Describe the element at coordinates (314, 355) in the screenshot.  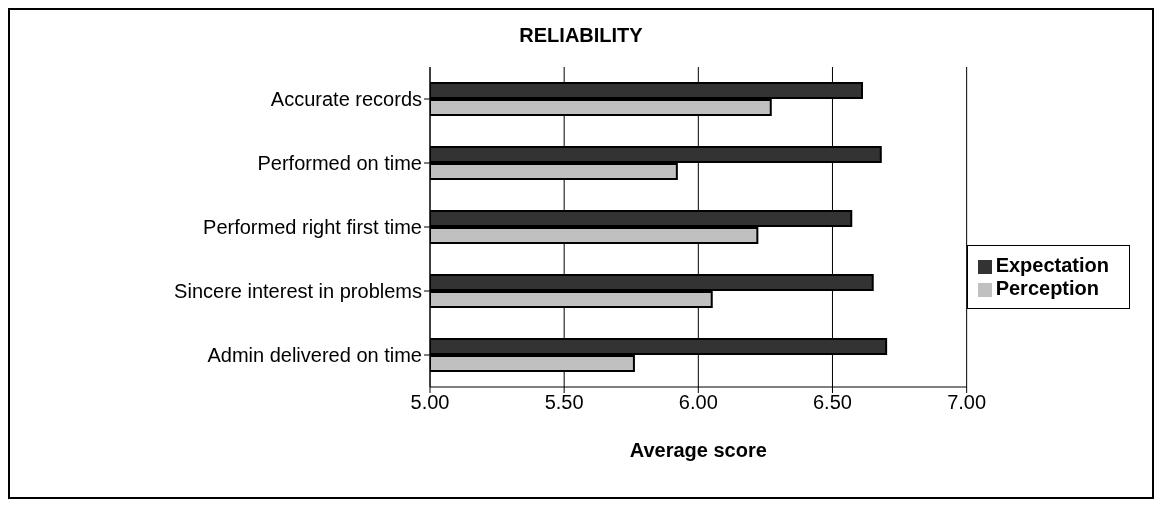
I see `y-tick-label: Admin delivered on time` at that location.